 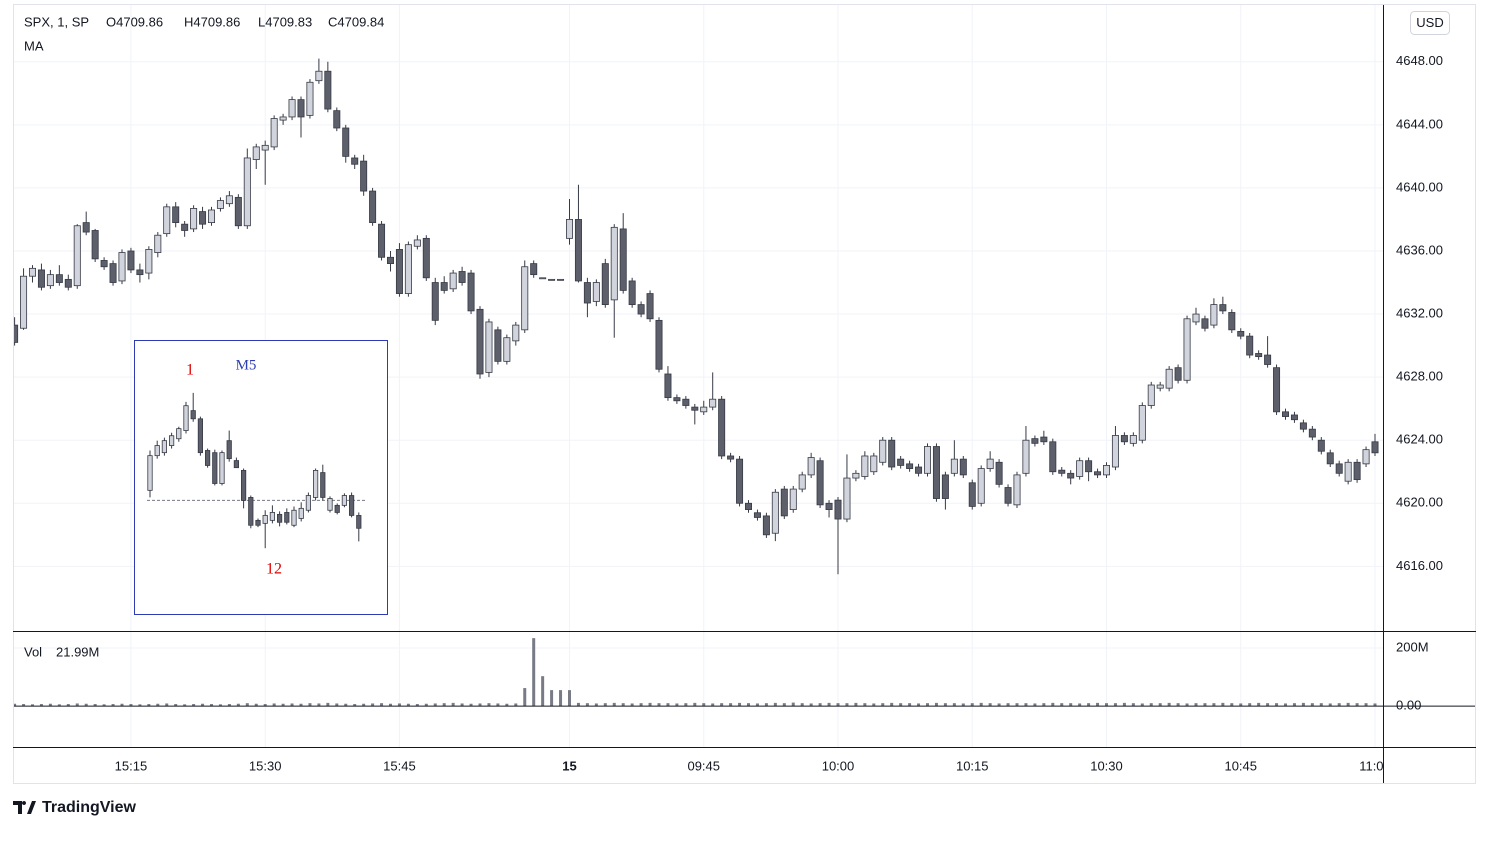 What do you see at coordinates (1412, 646) in the screenshot?
I see `y-tick-label: 200M` at bounding box center [1412, 646].